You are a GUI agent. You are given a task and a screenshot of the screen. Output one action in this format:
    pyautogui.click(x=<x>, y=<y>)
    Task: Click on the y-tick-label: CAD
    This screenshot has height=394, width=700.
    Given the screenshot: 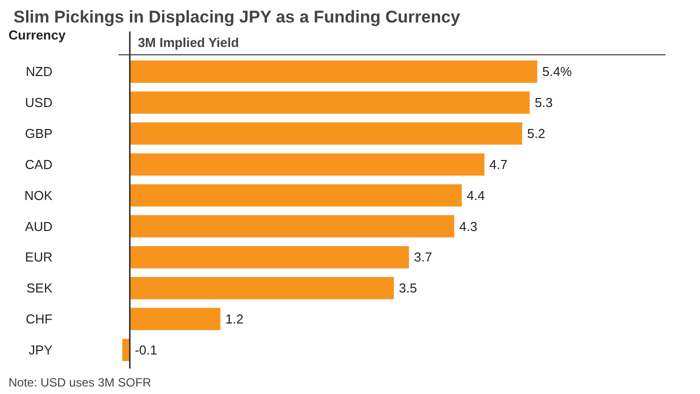 What is the action you would take?
    pyautogui.click(x=39, y=164)
    